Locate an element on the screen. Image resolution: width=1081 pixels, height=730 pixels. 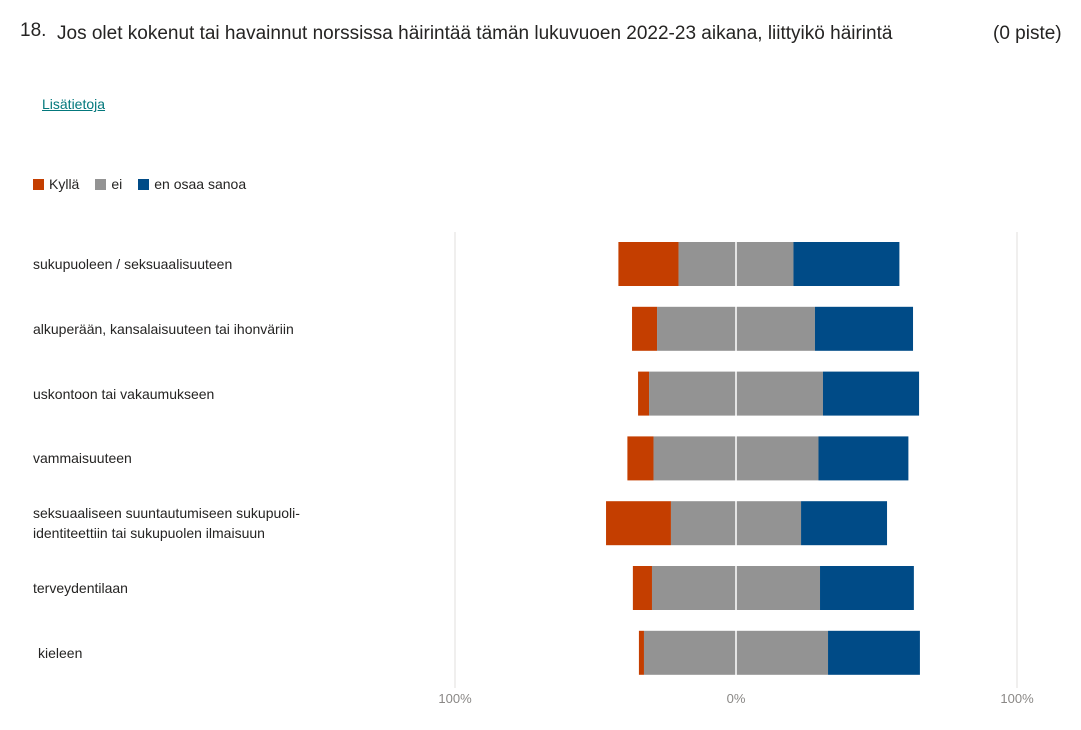
category-label: kieleen is located at coordinates (60, 652).